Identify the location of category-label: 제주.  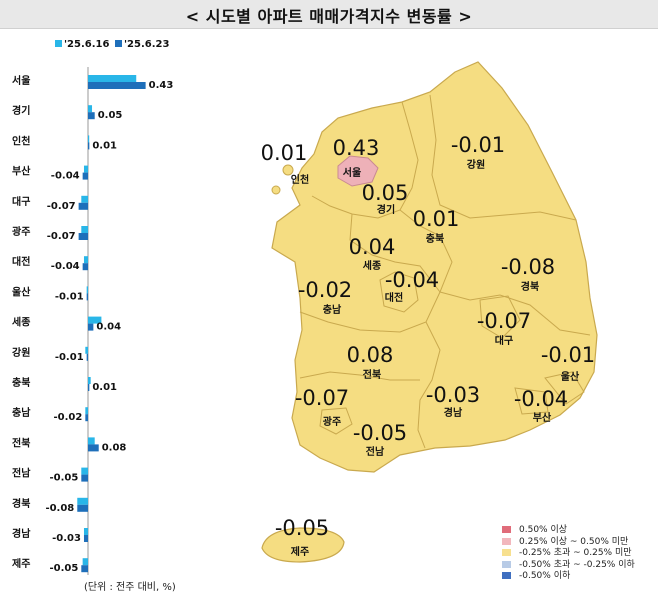
(21, 563).